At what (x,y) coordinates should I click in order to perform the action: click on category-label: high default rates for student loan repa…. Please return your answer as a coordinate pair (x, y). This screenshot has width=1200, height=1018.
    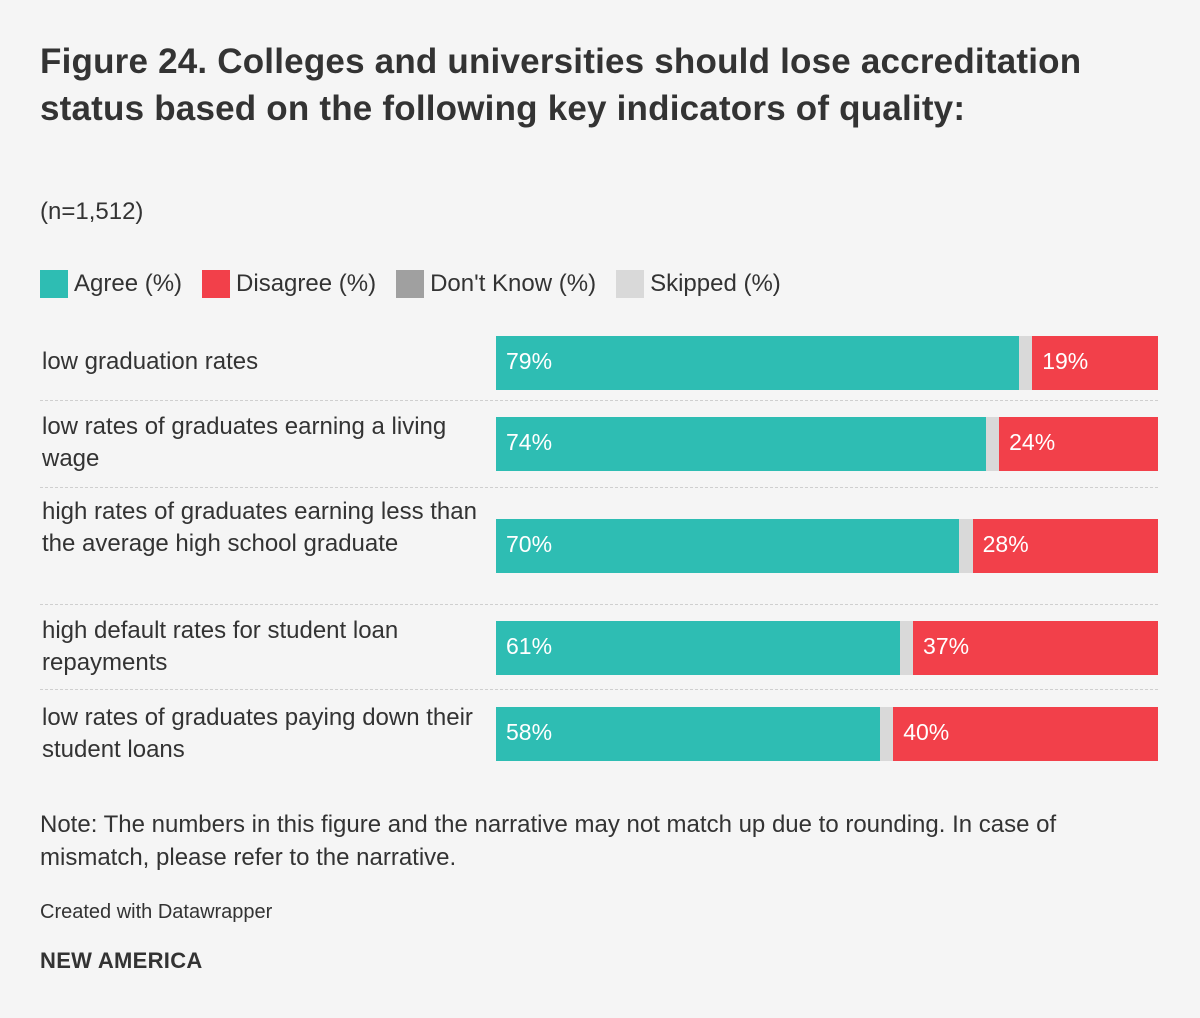
    Looking at the image, I should click on (220, 646).